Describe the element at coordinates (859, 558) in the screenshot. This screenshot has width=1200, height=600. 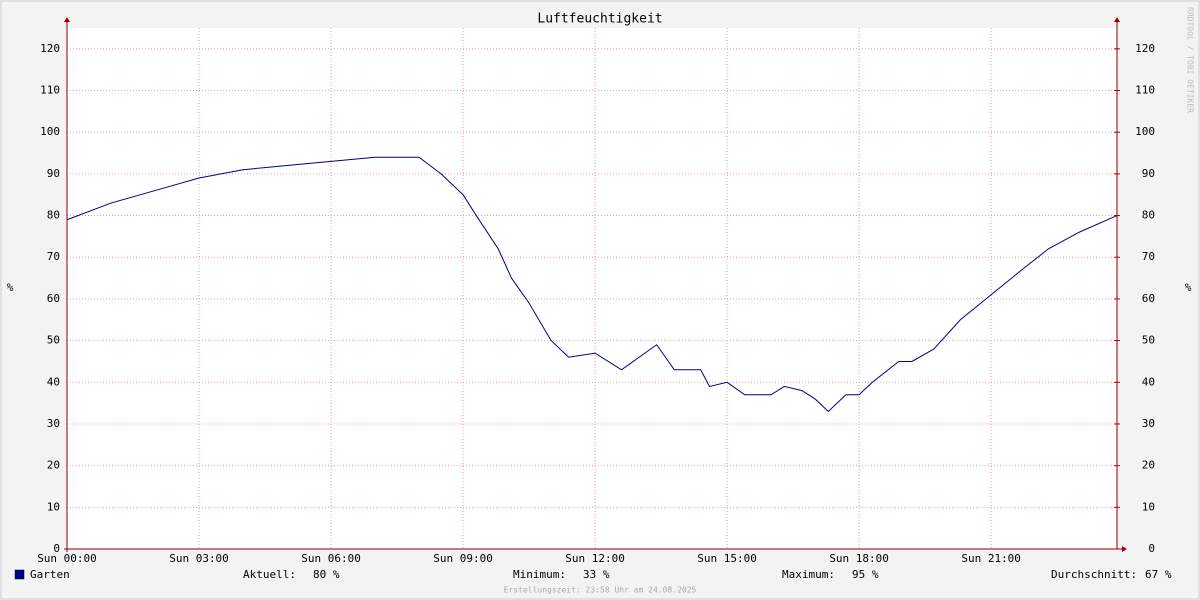
I see `x-tick-label: Sun 18:00` at that location.